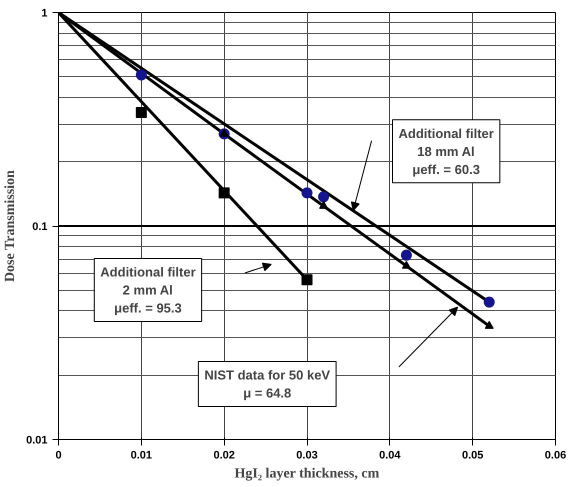 The width and height of the screenshot is (578, 487). Describe the element at coordinates (307, 474) in the screenshot. I see `x-axis-title: HgI₂ layer thickness, cm` at that location.